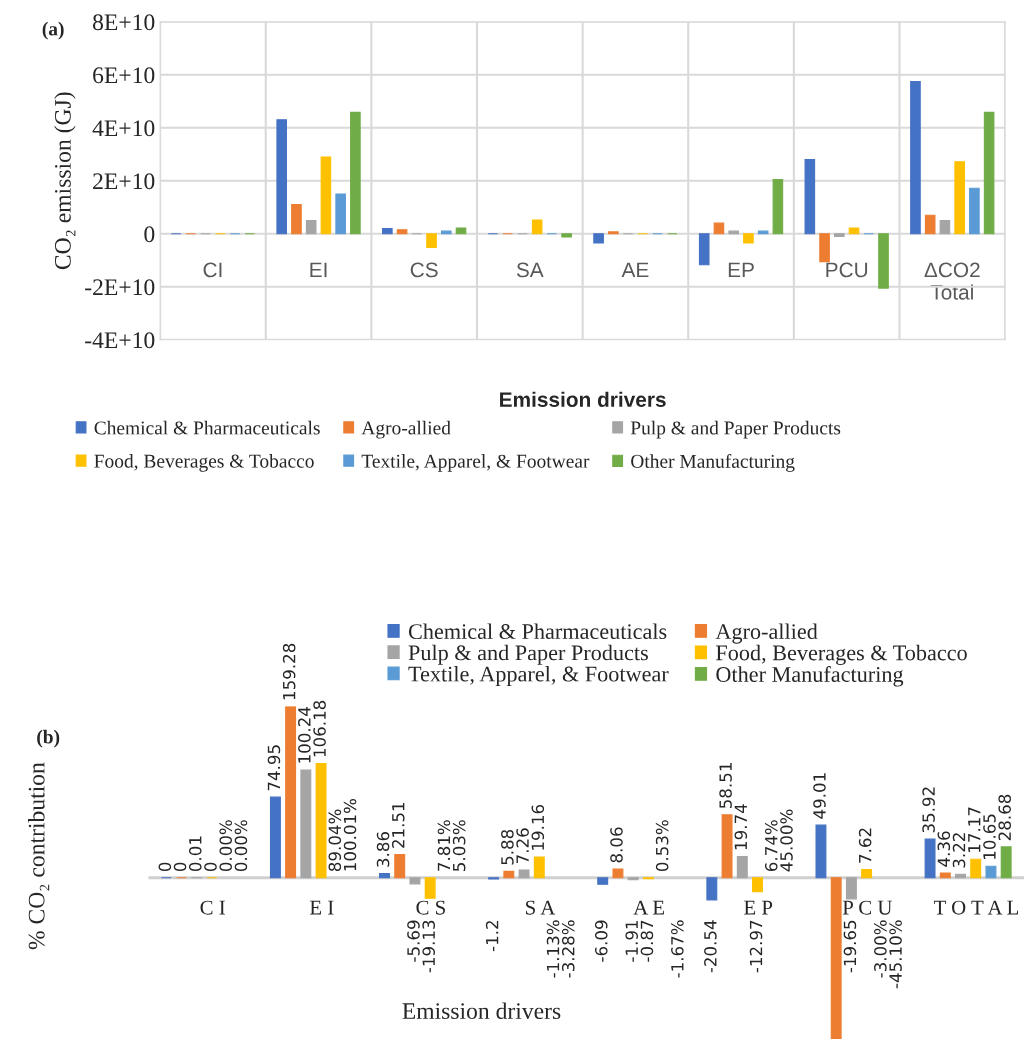  What do you see at coordinates (537, 631) in the screenshot?
I see `legend-label: Chemical & Pharmaceuticals` at bounding box center [537, 631].